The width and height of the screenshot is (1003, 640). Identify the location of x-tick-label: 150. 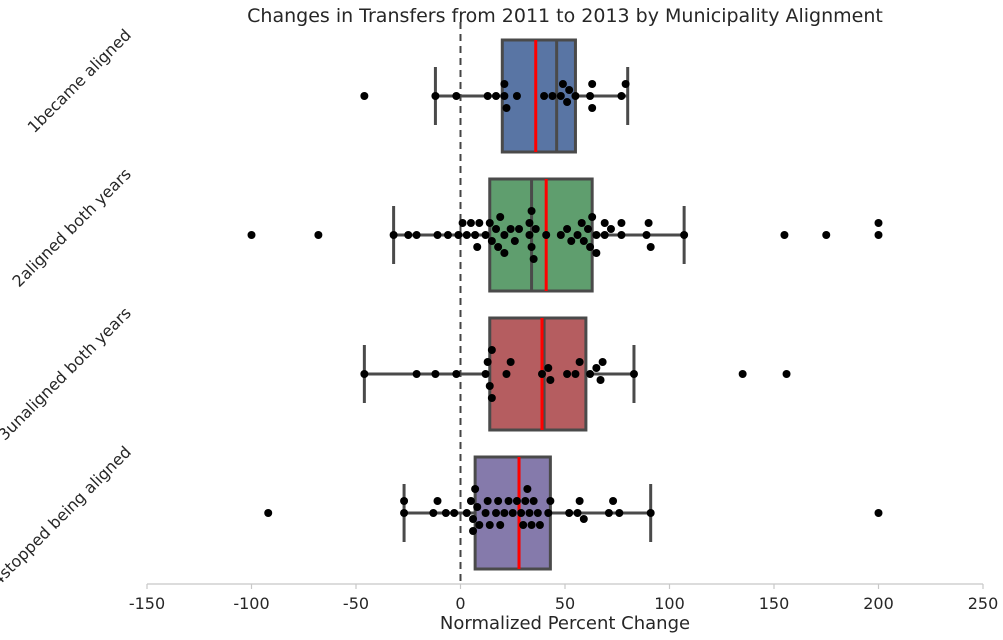
(774, 603).